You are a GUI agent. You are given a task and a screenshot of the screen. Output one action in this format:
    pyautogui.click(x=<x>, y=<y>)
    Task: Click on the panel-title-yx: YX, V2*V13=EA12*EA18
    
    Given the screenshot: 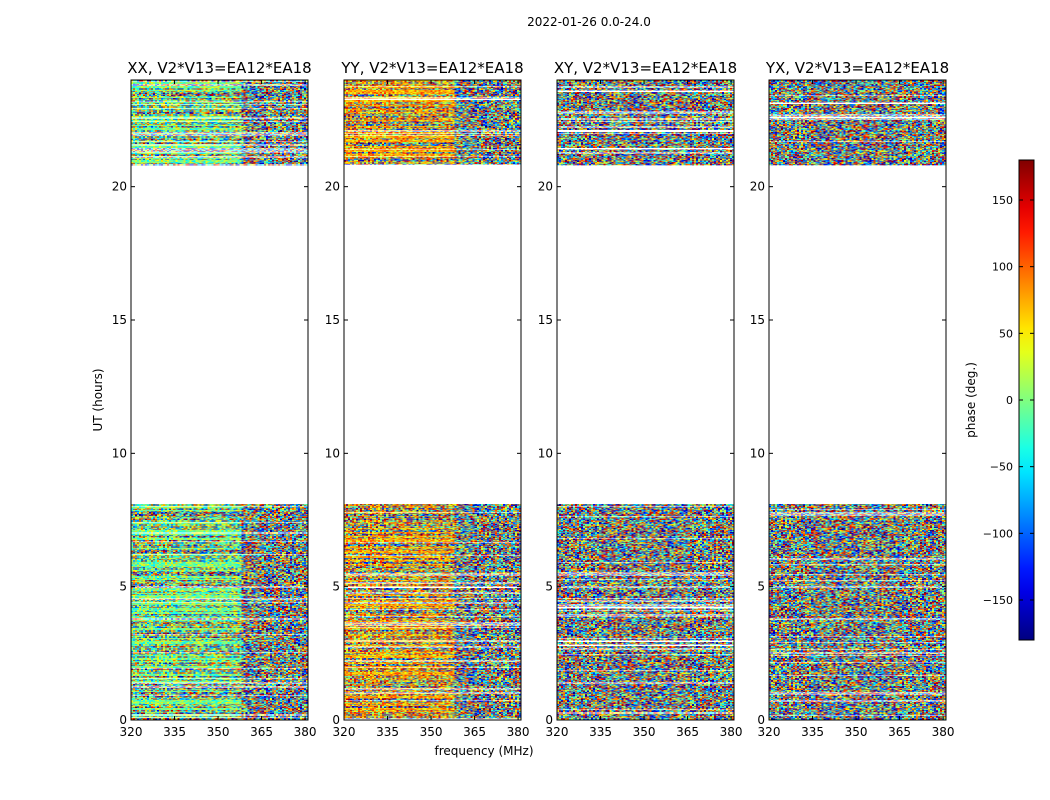 What is the action you would take?
    pyautogui.click(x=857, y=68)
    